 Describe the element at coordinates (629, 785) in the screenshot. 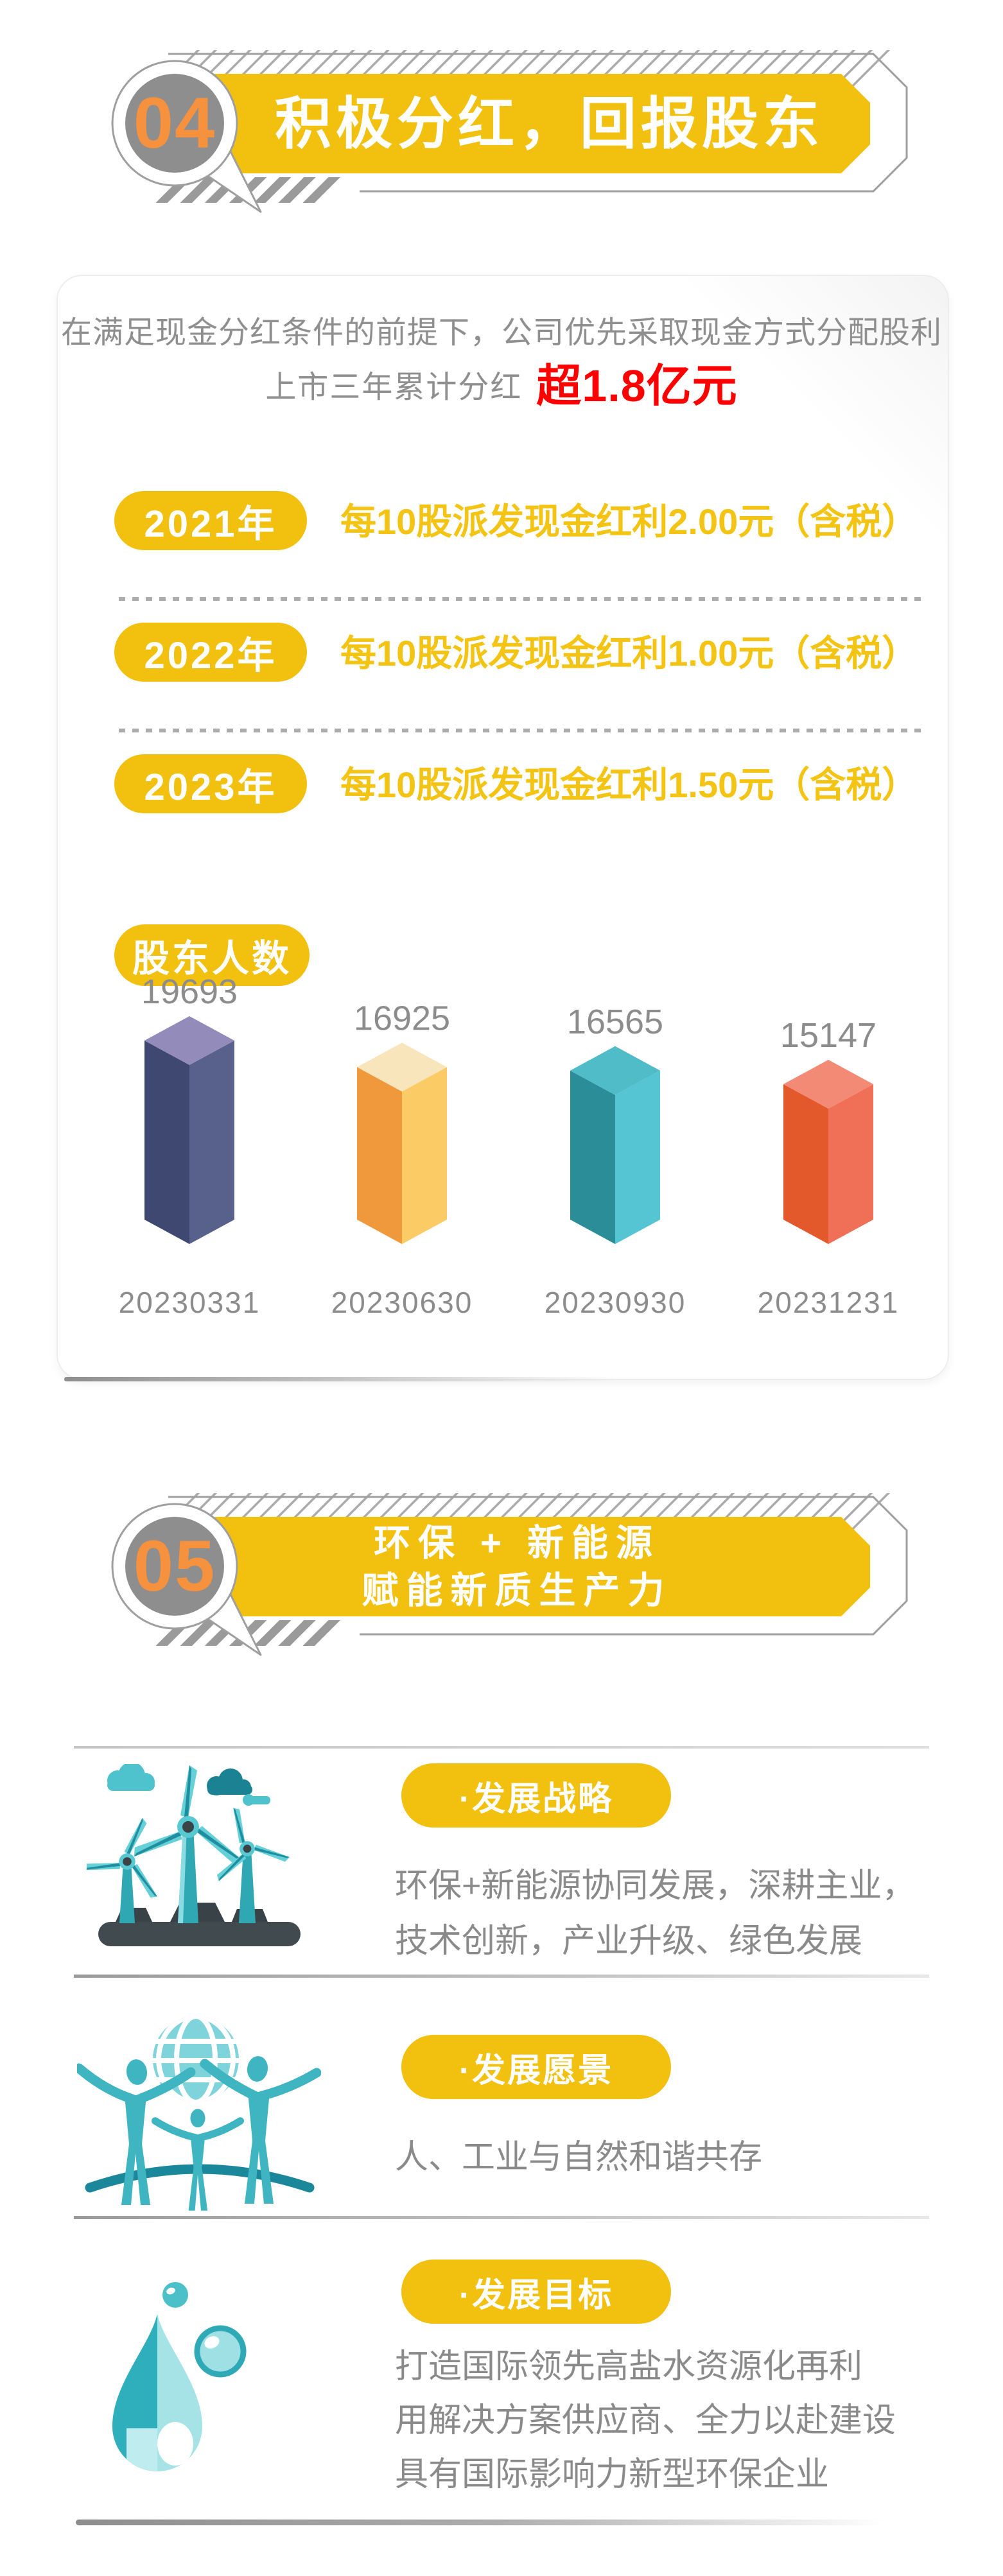

I see `dividend-desc-2023: 每10股派发现金红利1.50元（含税）` at that location.